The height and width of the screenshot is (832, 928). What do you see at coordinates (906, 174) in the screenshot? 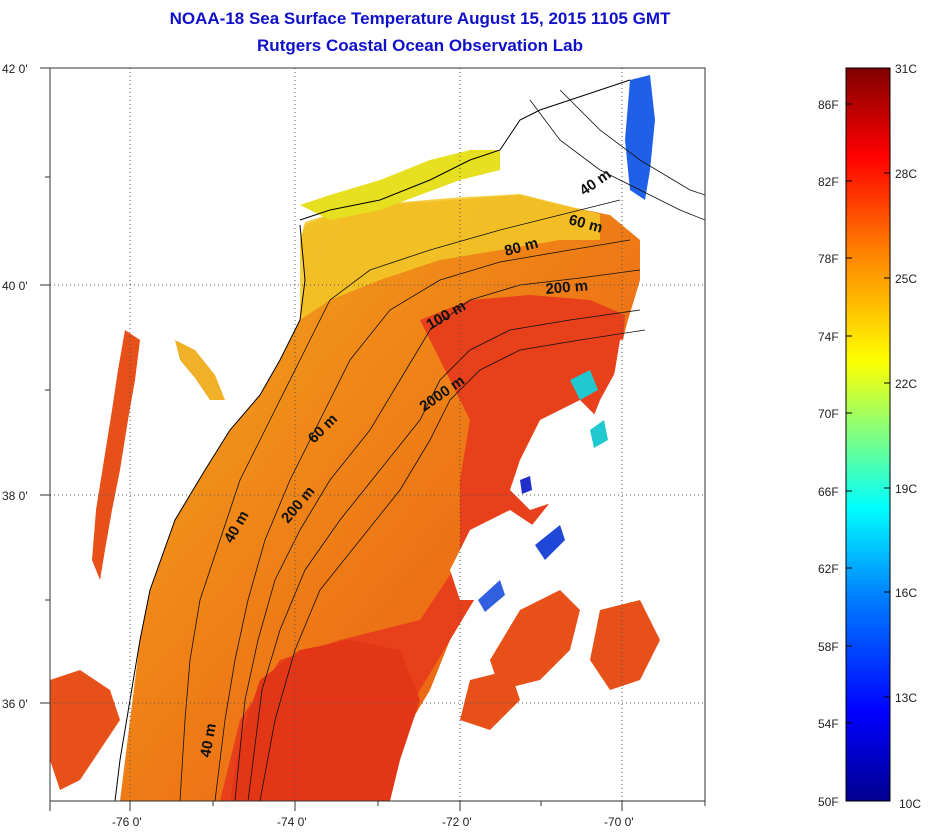
I see `cbar-c-label-2: 28C` at bounding box center [906, 174].